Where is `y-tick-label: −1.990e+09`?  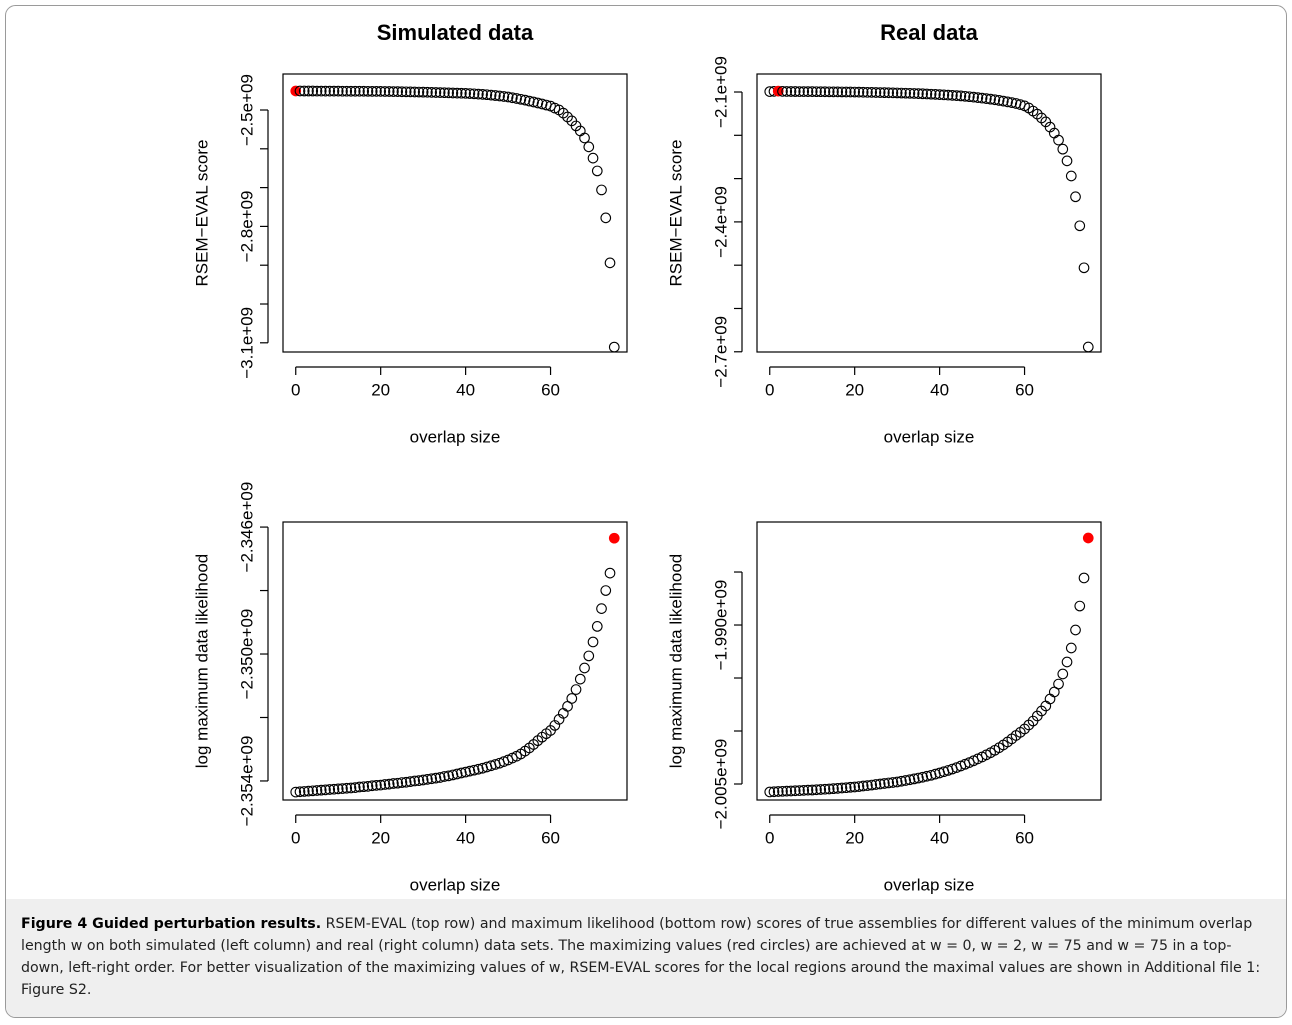 y-tick-label: −1.990e+09 is located at coordinates (720, 625).